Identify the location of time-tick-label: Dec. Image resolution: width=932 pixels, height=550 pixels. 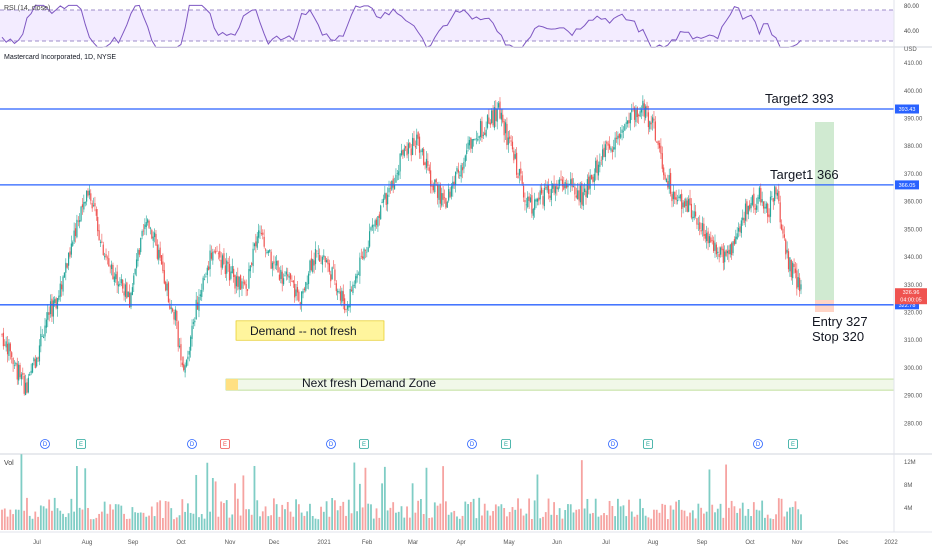
(274, 543).